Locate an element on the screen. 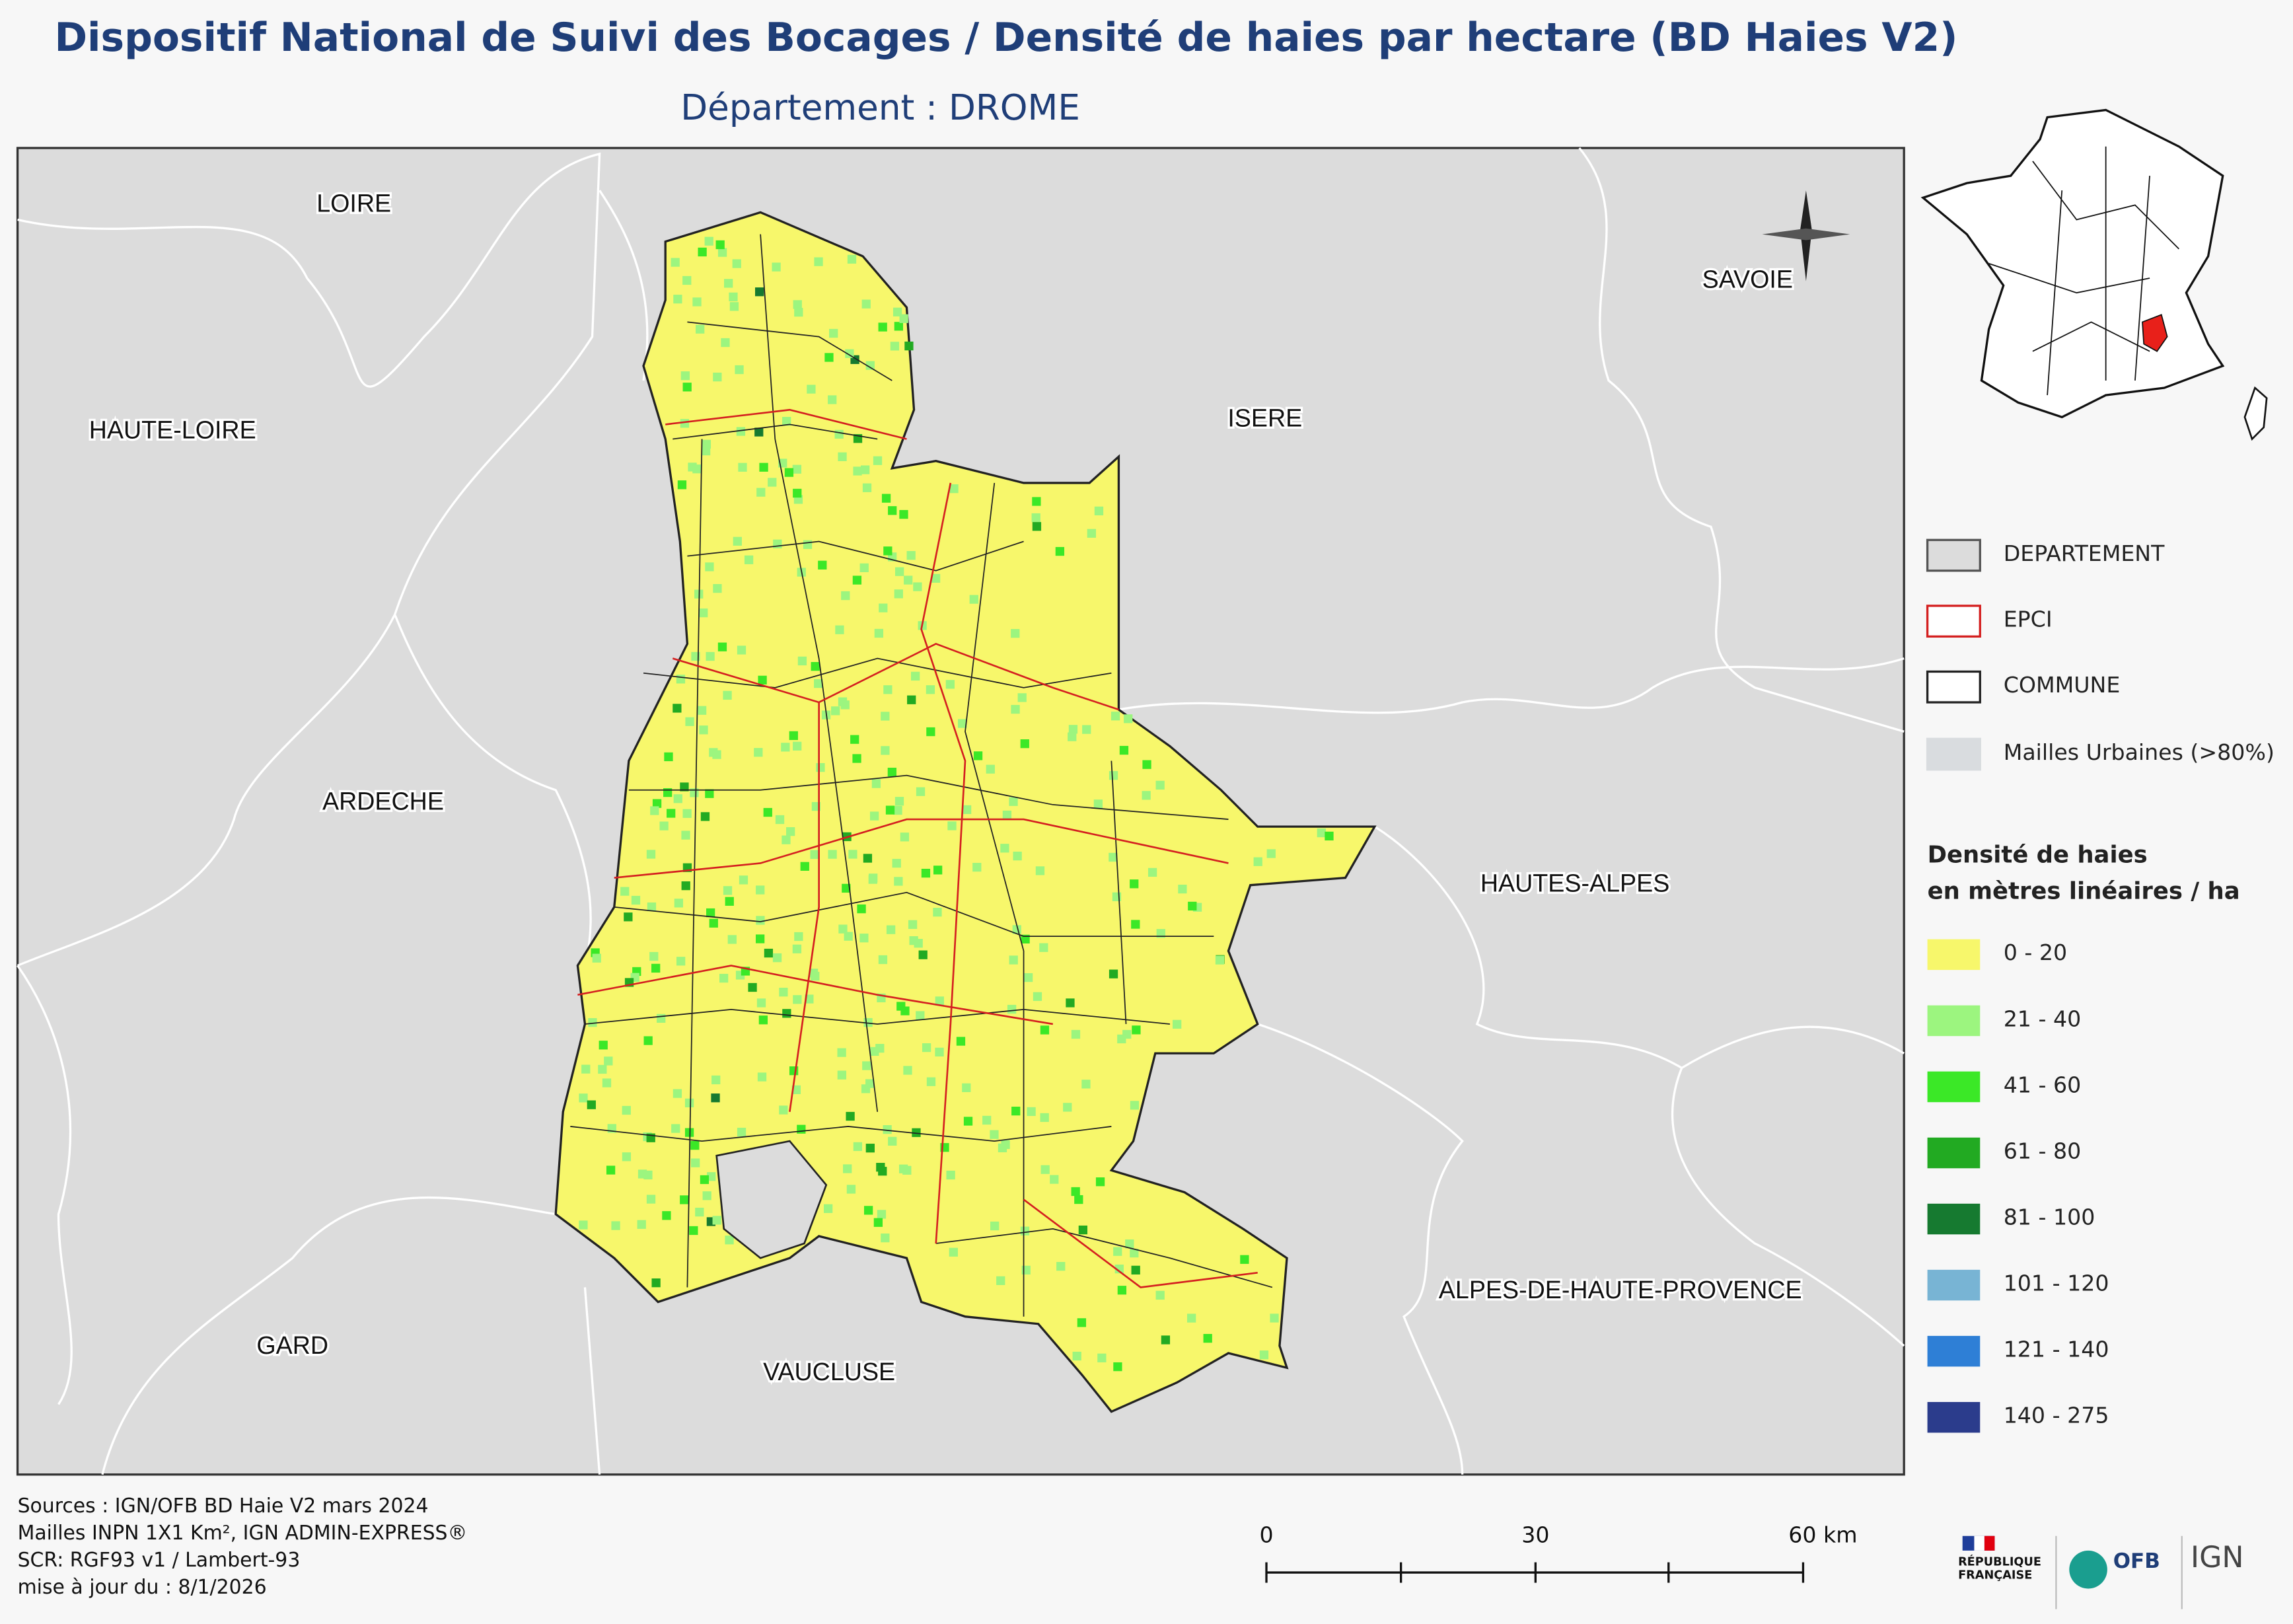 This screenshot has height=1624, width=2293. department-label: LOIRE is located at coordinates (354, 203).